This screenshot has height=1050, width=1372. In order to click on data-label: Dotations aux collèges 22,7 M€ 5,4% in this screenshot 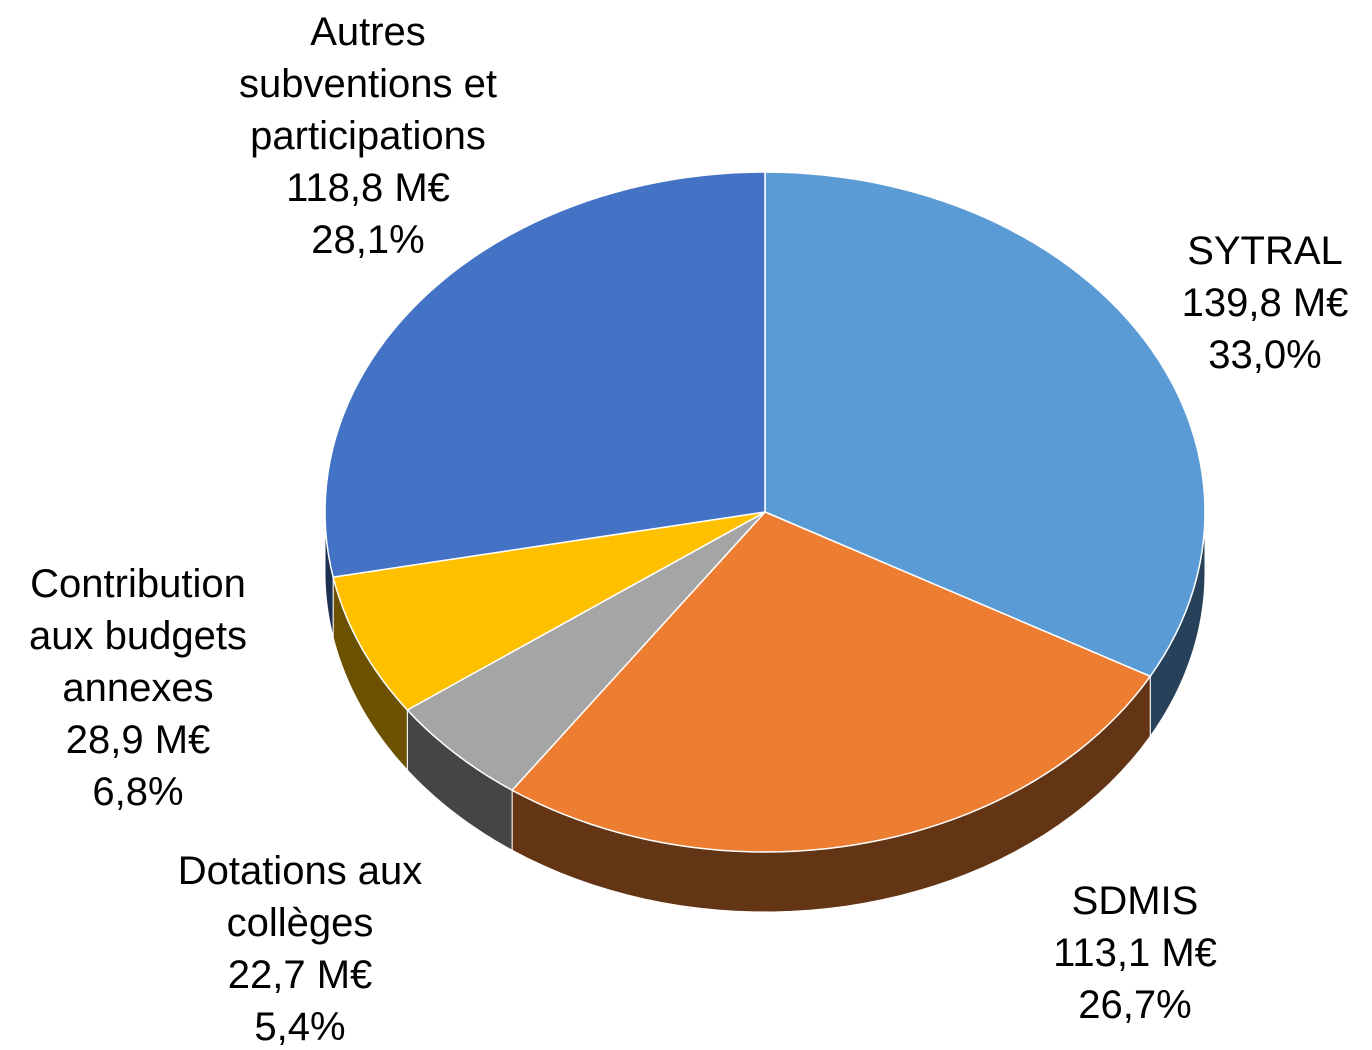, I will do `click(300, 947)`.